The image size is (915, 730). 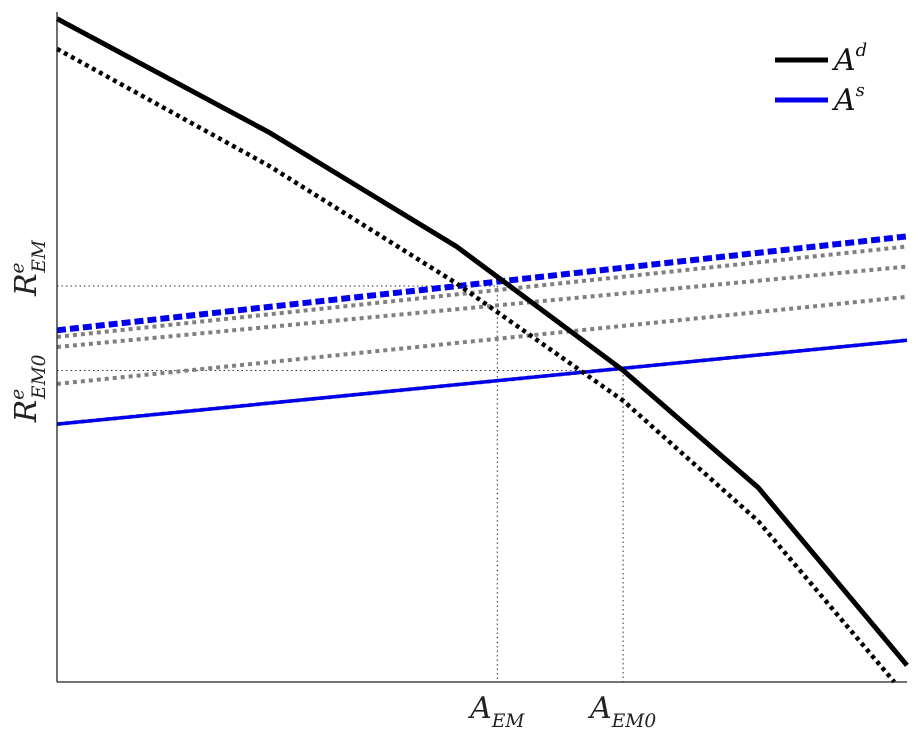 I want to click on svg-text: ReEM, so click(x=28, y=268).